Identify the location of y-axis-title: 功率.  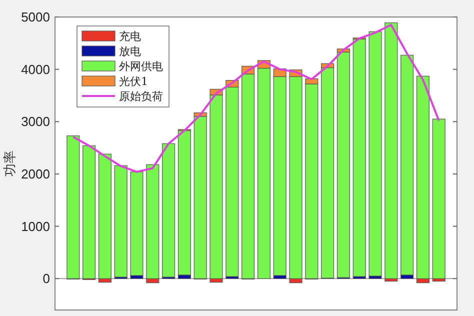
(10, 163).